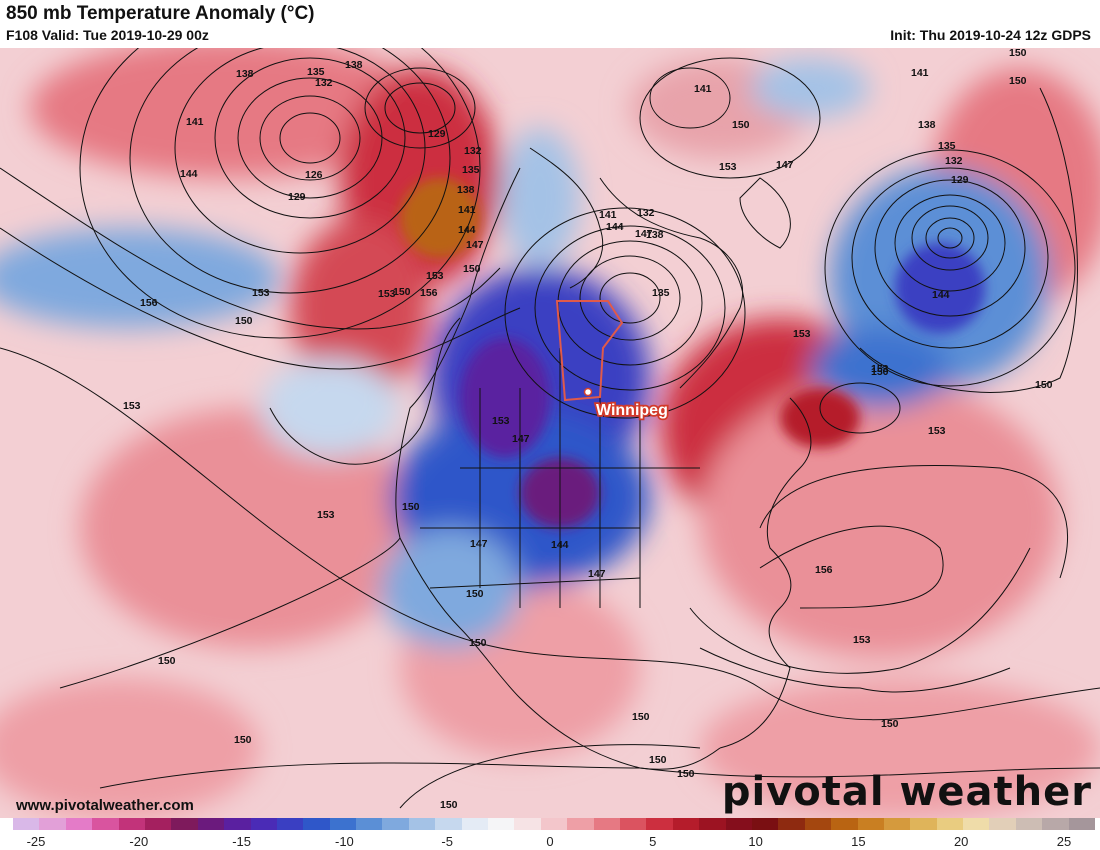 This screenshot has height=850, width=1100. What do you see at coordinates (107, 35) in the screenshot?
I see `valid-time: F108 Valid: Tue 2019-10-29 00z` at bounding box center [107, 35].